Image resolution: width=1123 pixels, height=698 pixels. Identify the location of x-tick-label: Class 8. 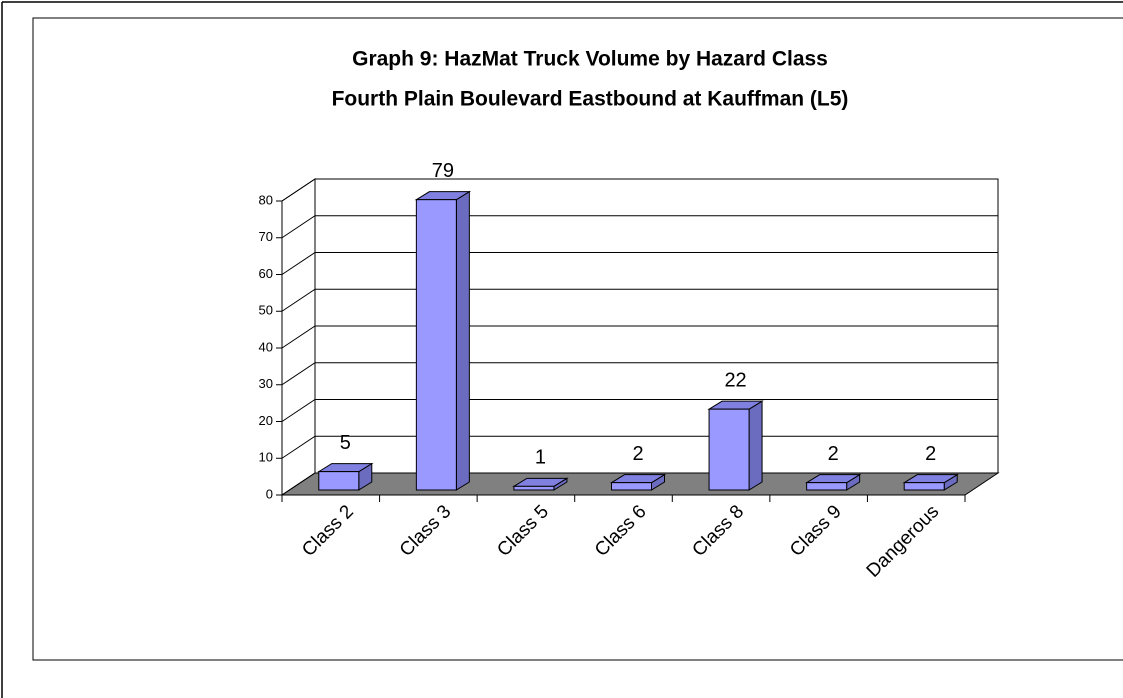
(719, 531).